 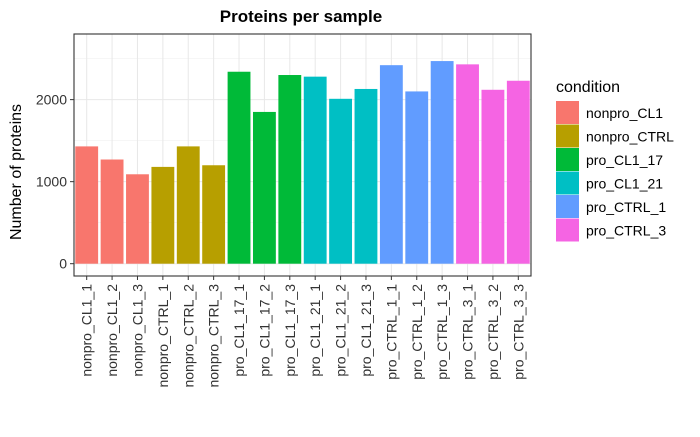 I want to click on x-tick-label: nonpro_CL1_1, so click(x=87, y=330).